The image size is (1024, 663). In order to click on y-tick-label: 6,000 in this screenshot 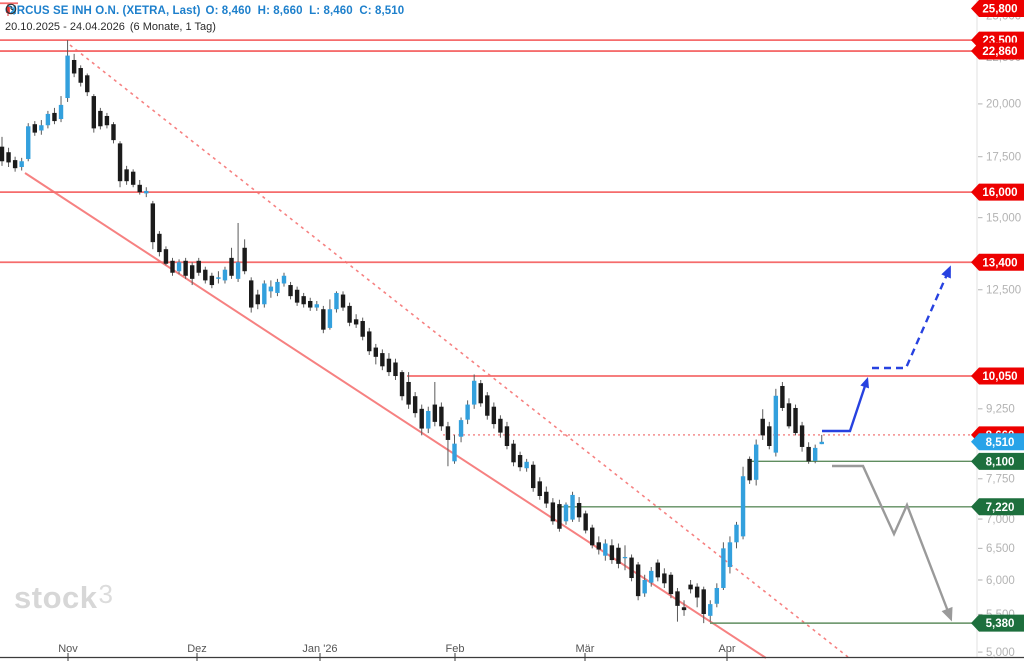, I will do `click(1000, 581)`.